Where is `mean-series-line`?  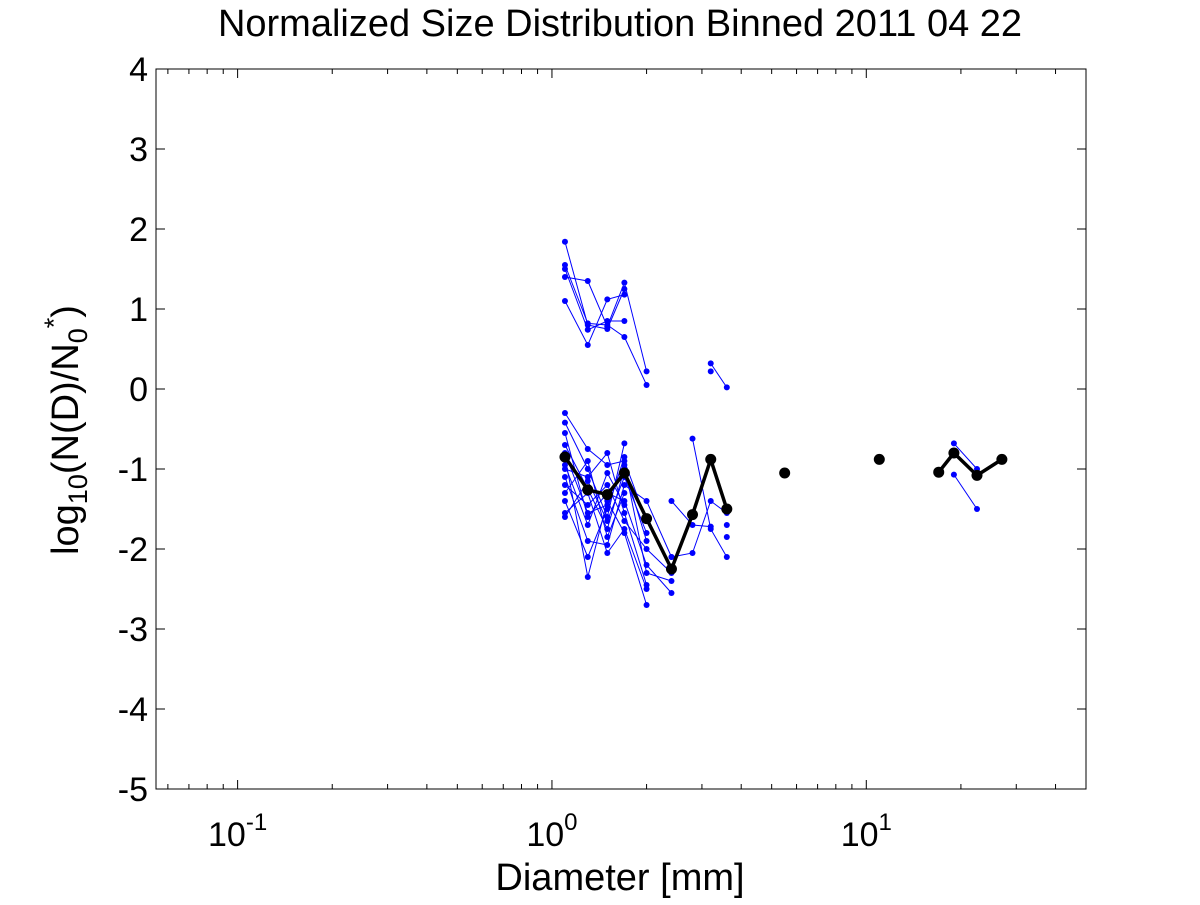 mean-series-line is located at coordinates (970, 464).